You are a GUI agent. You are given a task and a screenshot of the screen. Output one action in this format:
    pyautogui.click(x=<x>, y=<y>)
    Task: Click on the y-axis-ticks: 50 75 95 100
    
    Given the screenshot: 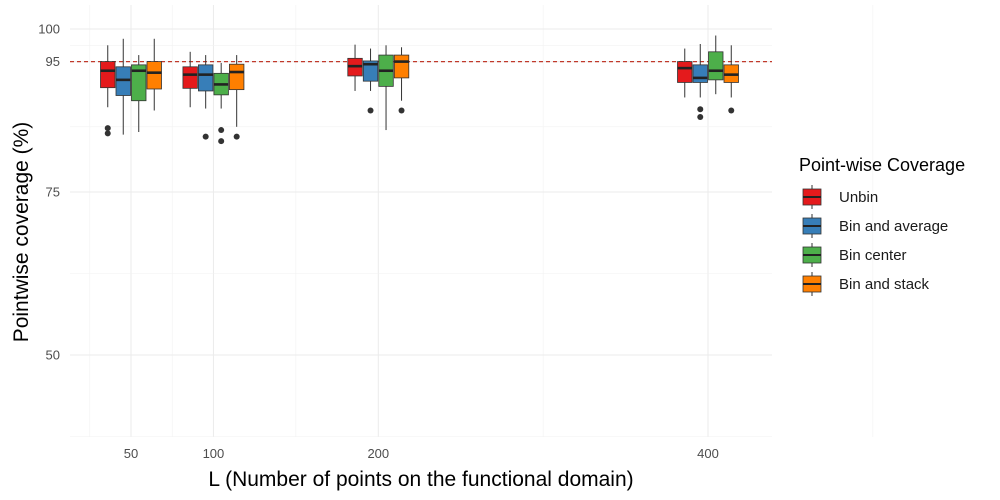 What is the action you would take?
    pyautogui.click(x=49, y=192)
    